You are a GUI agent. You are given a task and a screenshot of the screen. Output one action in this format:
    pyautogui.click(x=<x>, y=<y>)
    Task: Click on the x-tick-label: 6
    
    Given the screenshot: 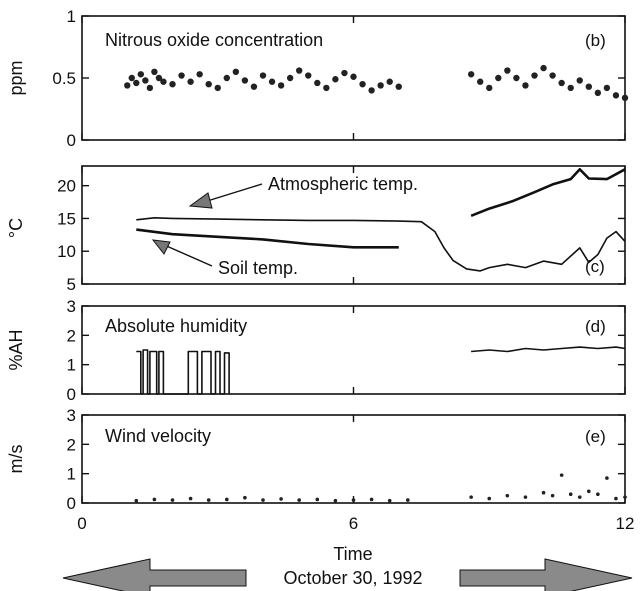 What is the action you would take?
    pyautogui.click(x=353, y=523)
    